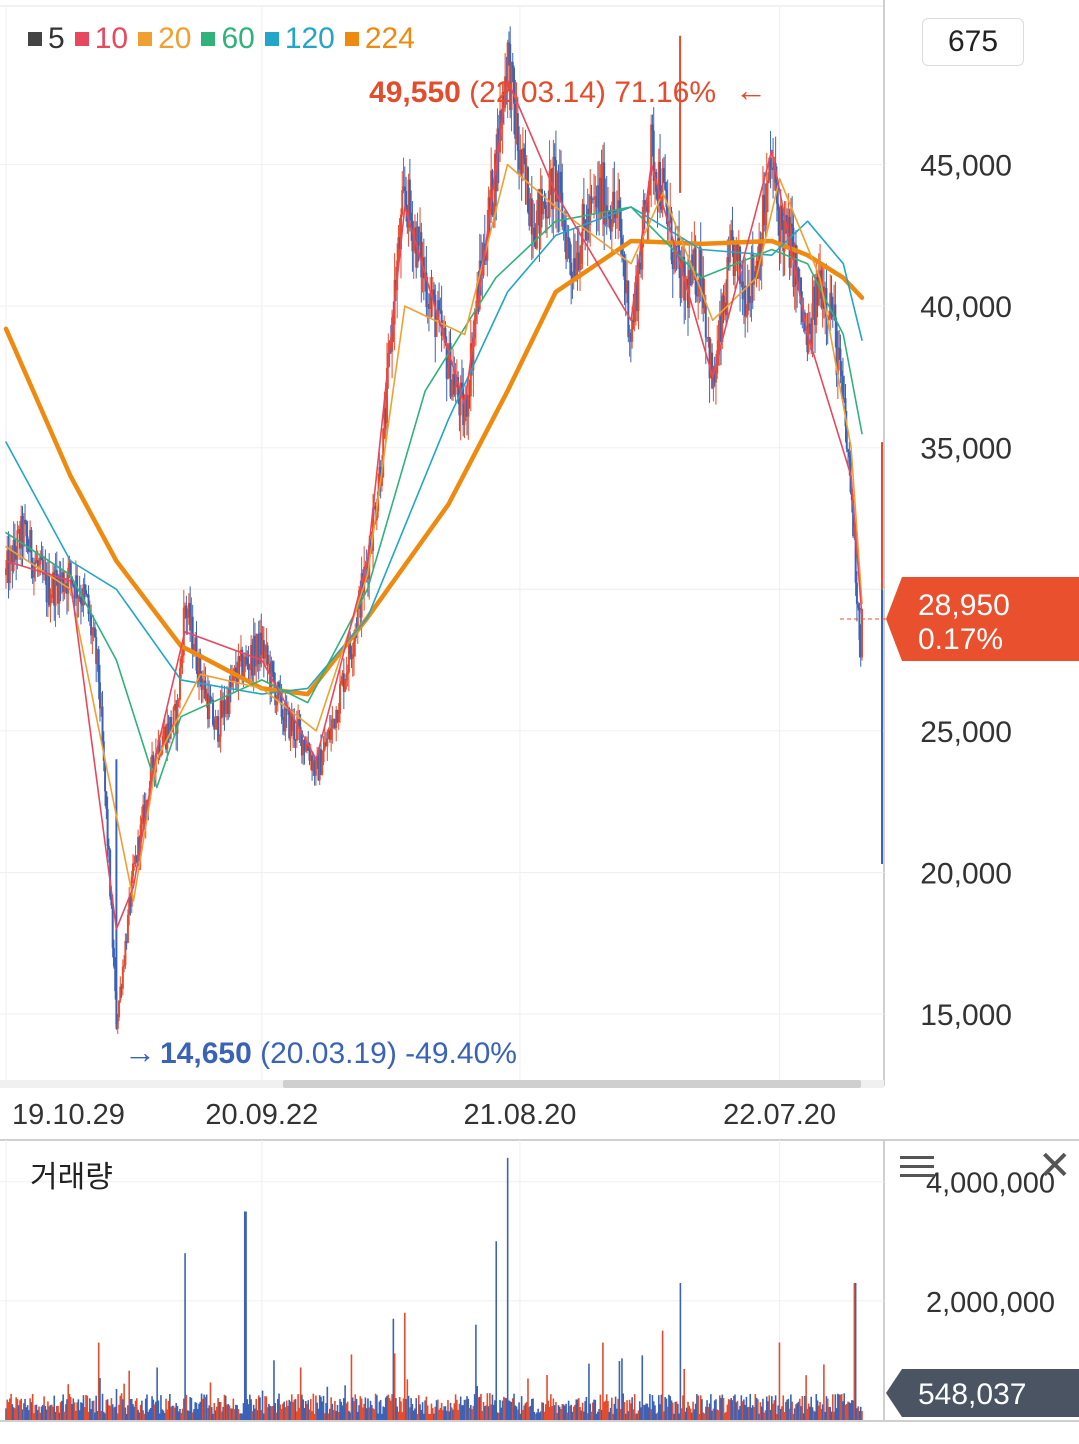 The height and width of the screenshot is (1444, 1079). What do you see at coordinates (145, 39) in the screenshot?
I see `legend-swatch` at bounding box center [145, 39].